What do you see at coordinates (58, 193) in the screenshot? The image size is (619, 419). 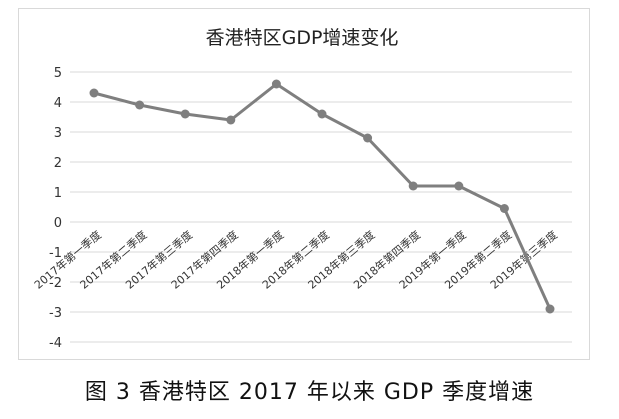 I see `y-tick-label: 1` at bounding box center [58, 193].